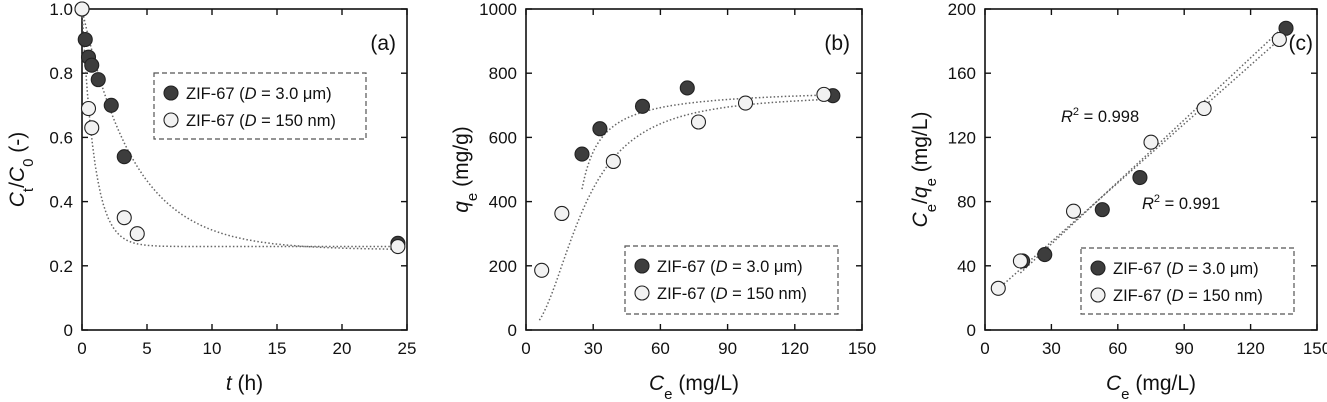  Describe the element at coordinates (21, 170) in the screenshot. I see `y-axis-title: Ct​/C0​ (-)` at that location.